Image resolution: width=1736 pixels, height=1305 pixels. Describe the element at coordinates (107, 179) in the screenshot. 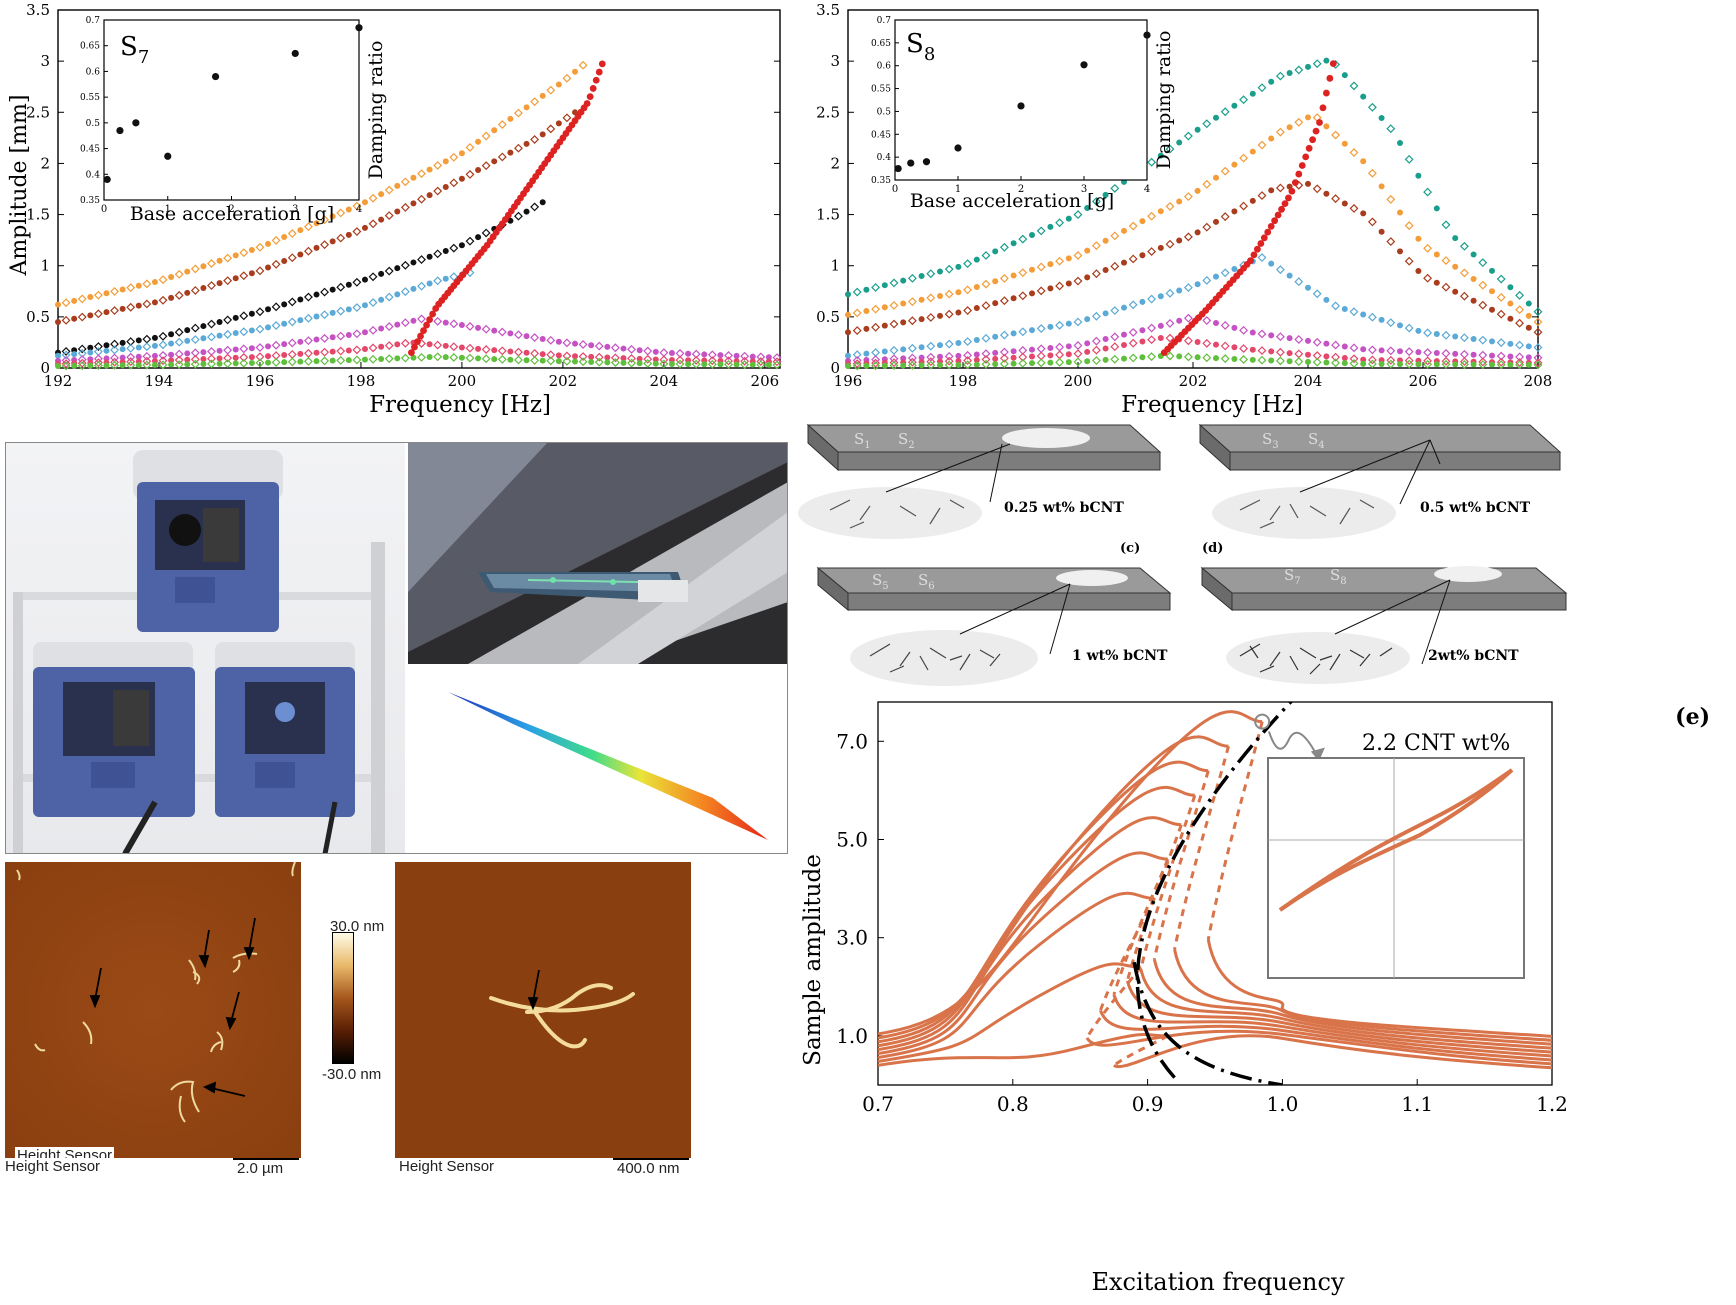

I see `inset-data-point` at that location.